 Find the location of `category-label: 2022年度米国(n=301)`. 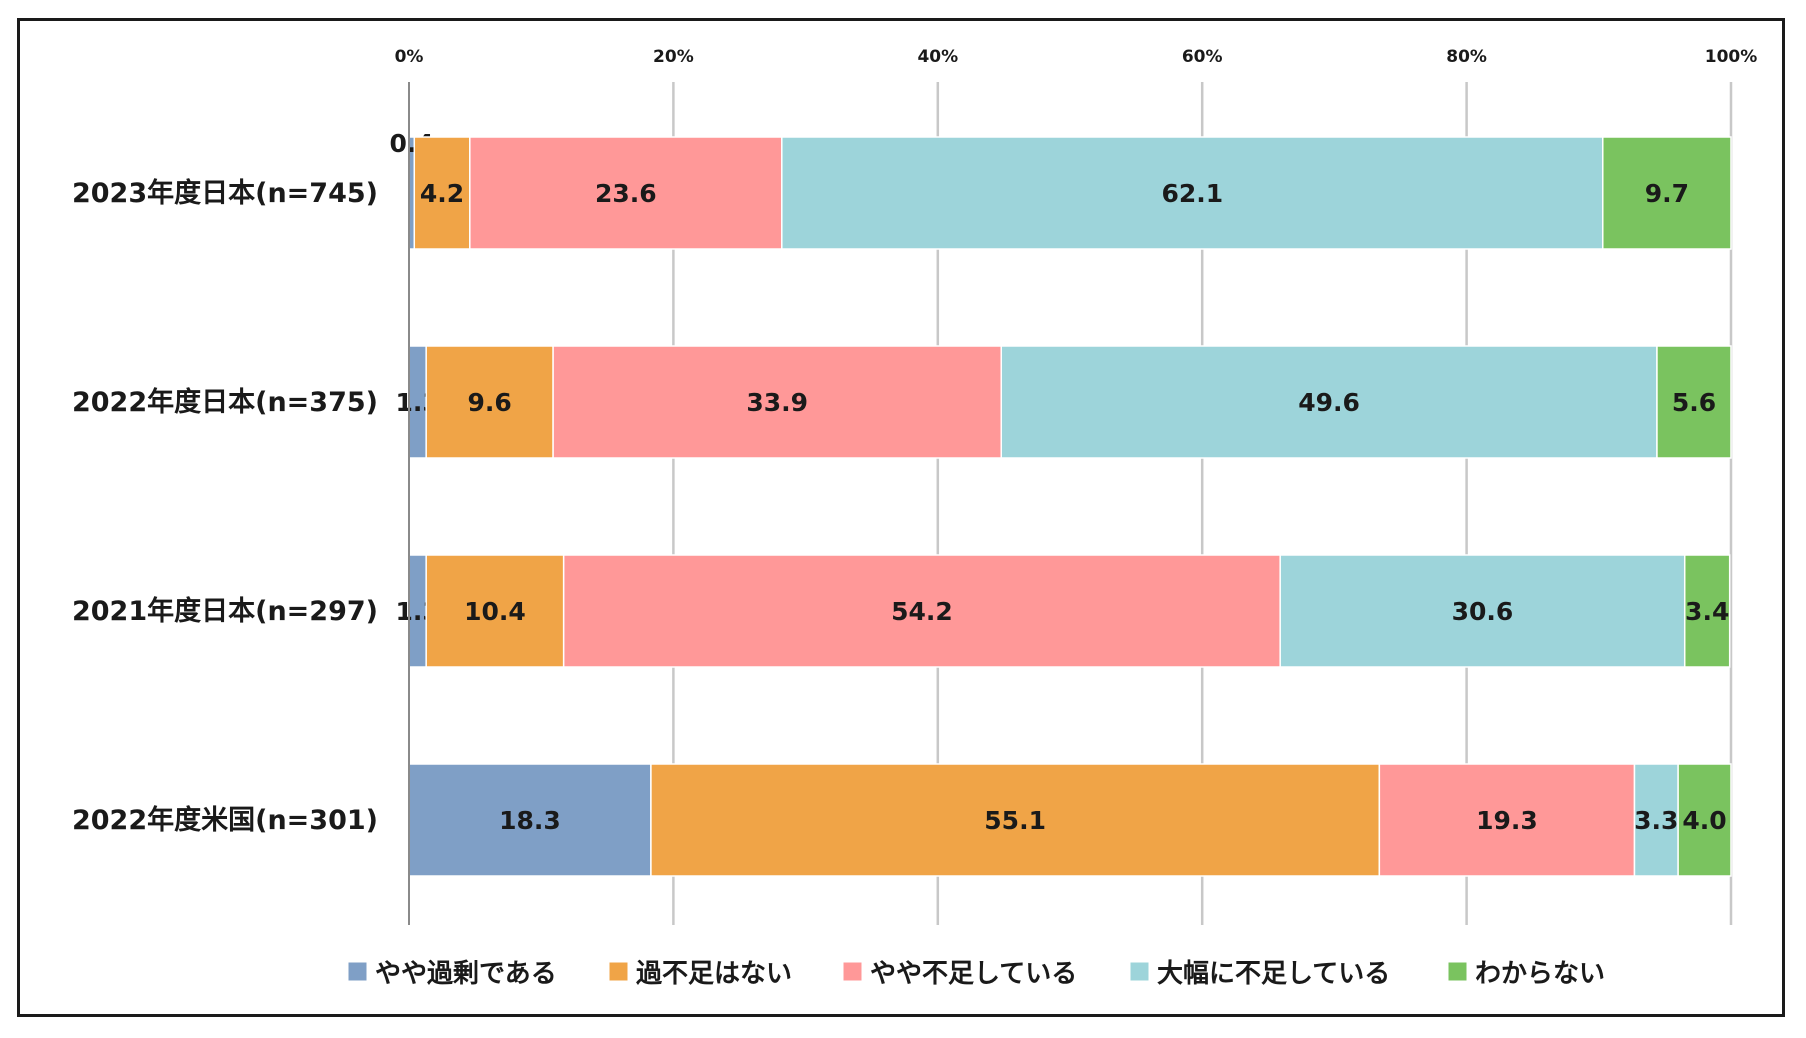

category-label: 2022年度米国(n=301) is located at coordinates (225, 820).